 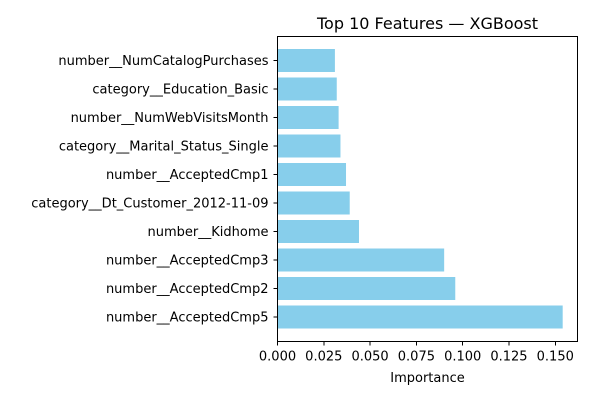 I want to click on x-tick-label: 0.000, so click(x=277, y=357).